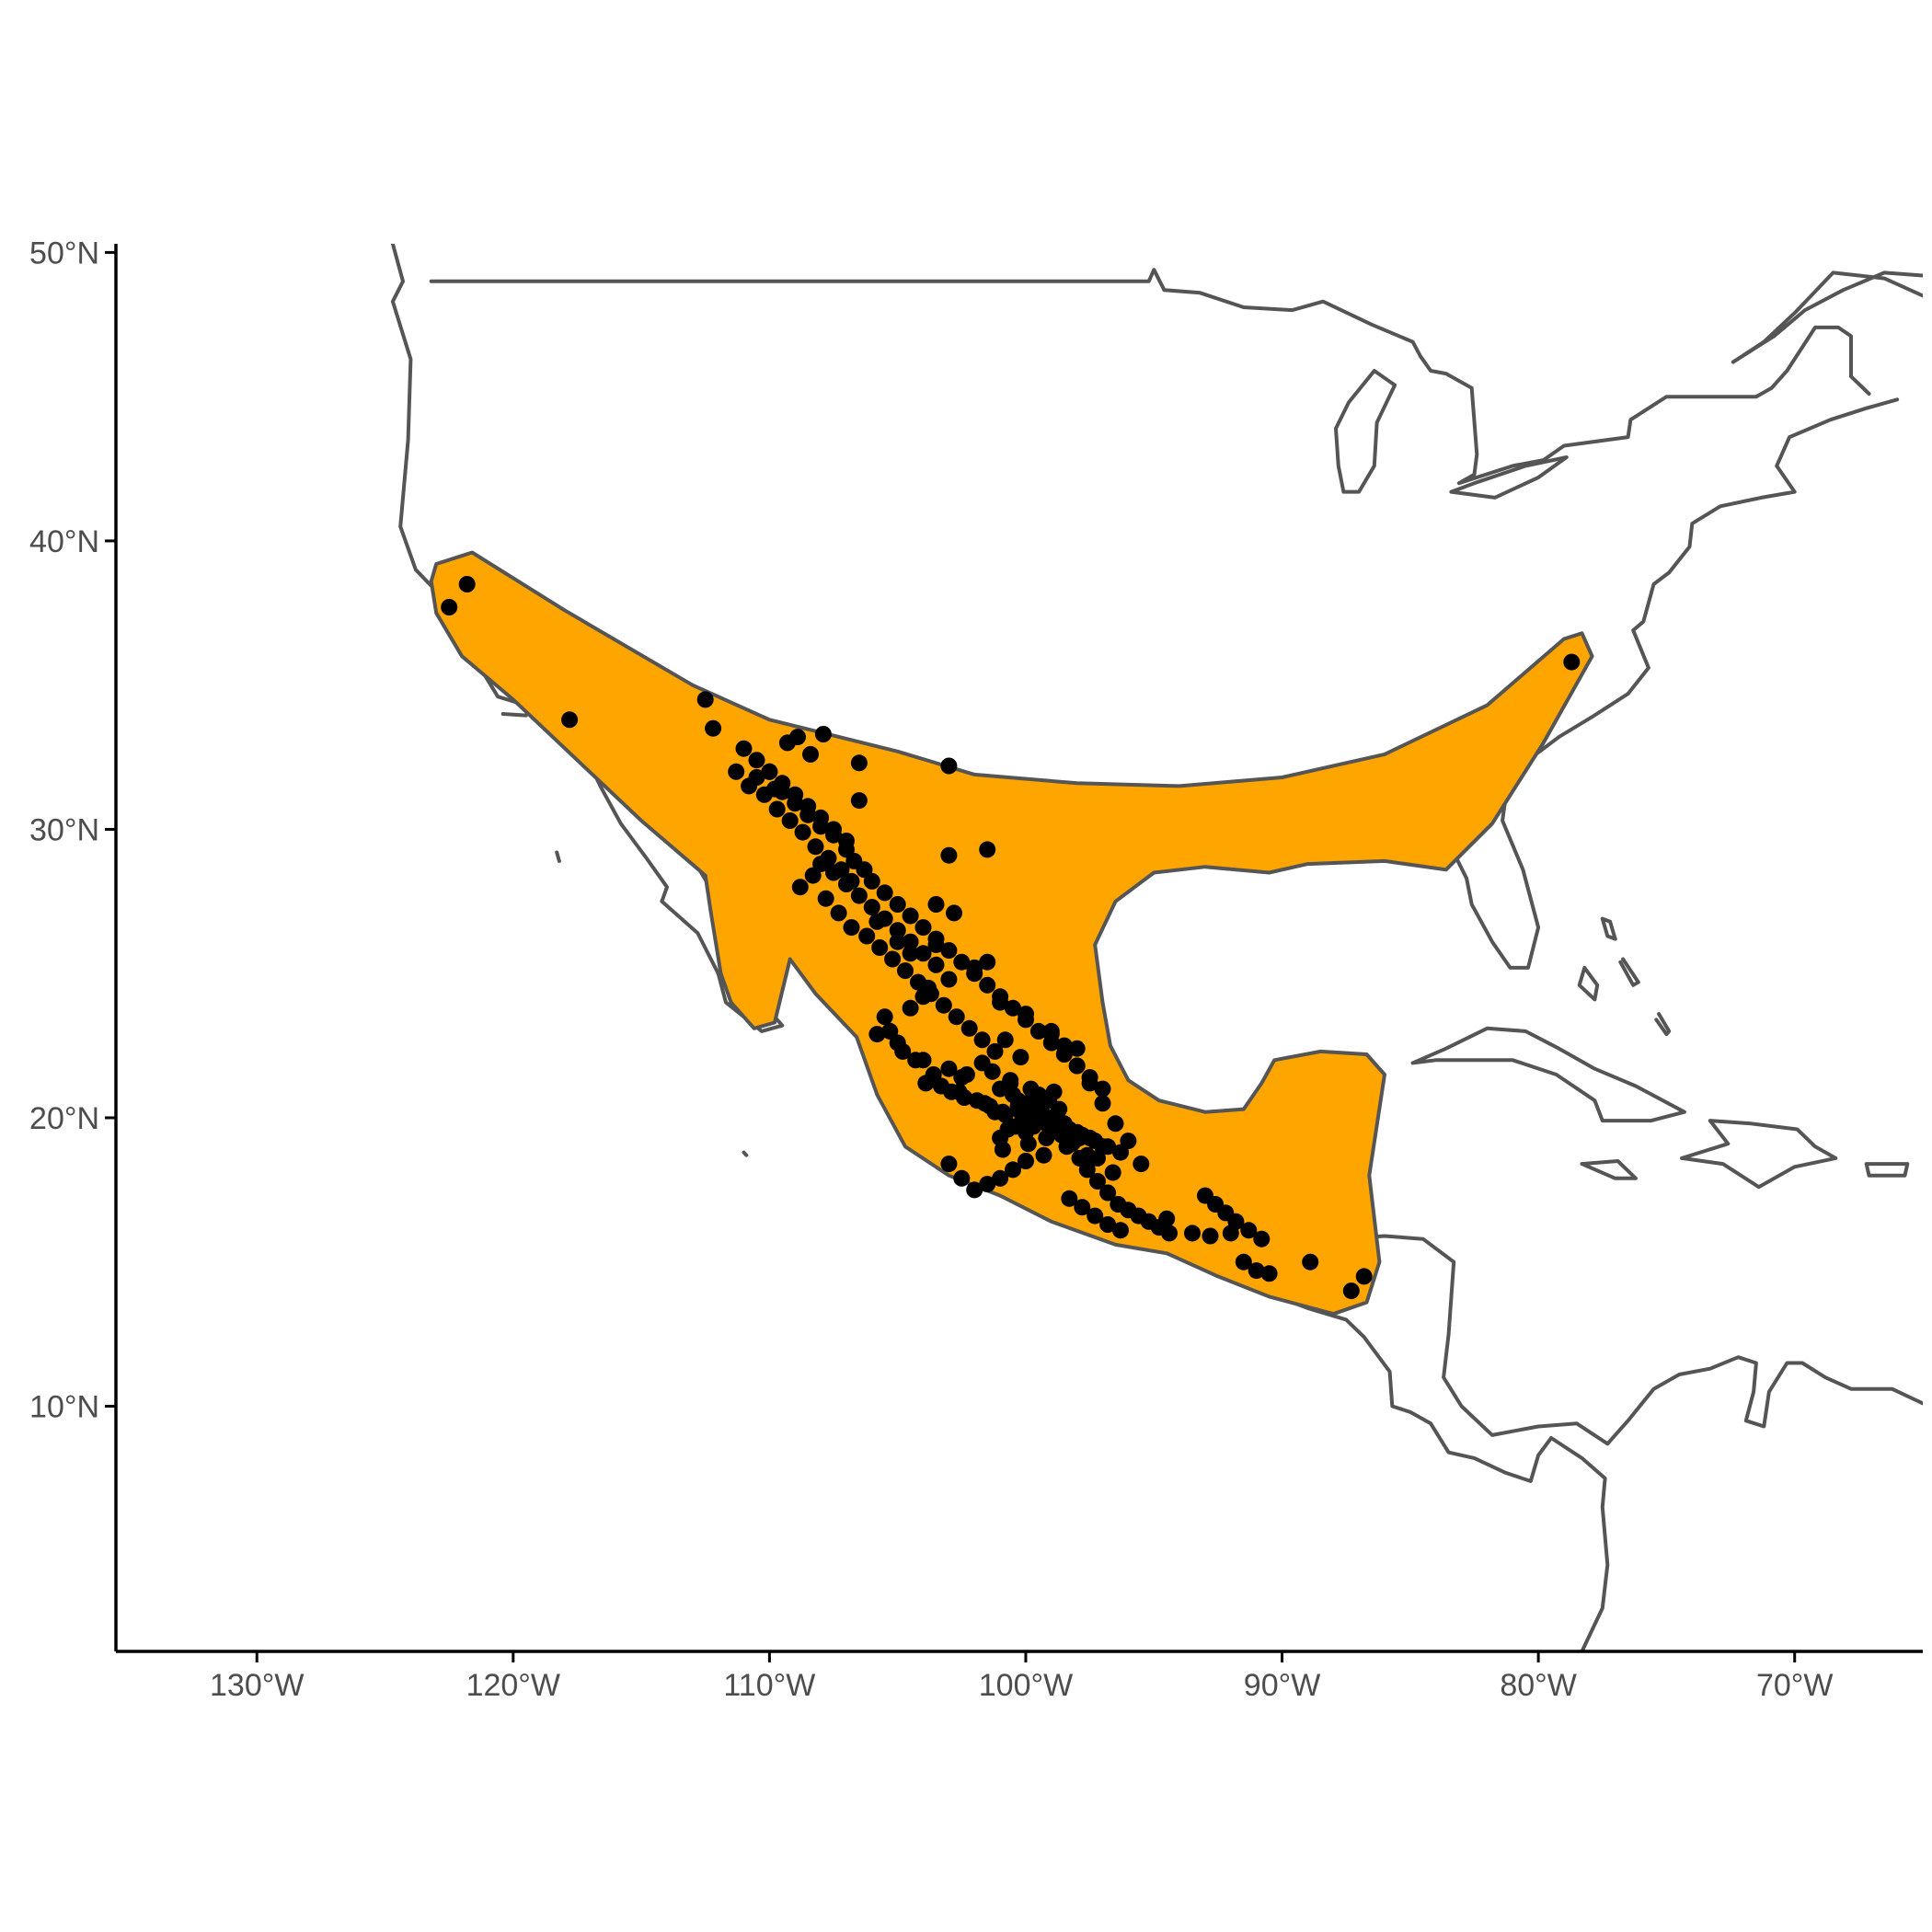  What do you see at coordinates (257, 1685) in the screenshot?
I see `x-tick-label: 130°W` at bounding box center [257, 1685].